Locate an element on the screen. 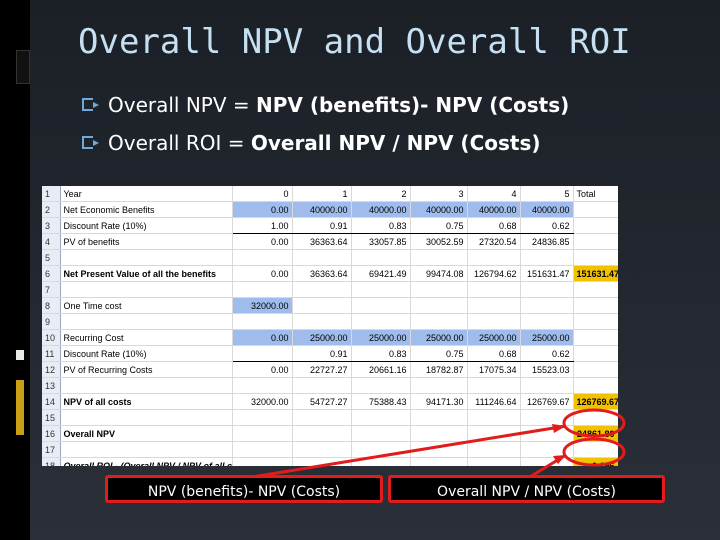  total-cell: 126769.67 is located at coordinates (595, 401).